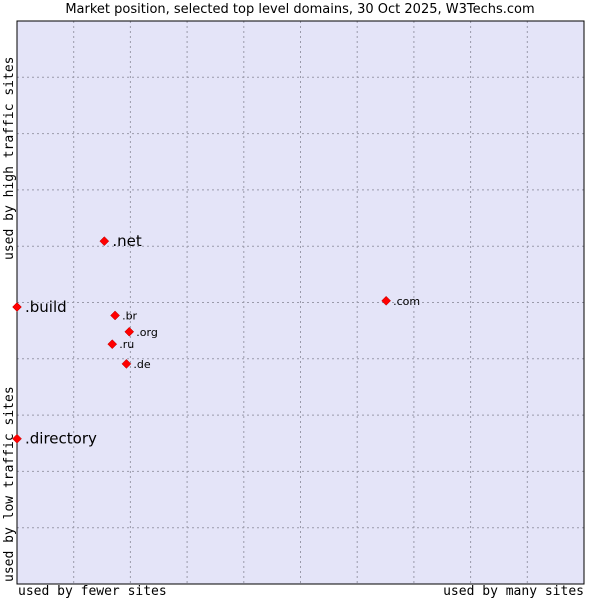 Image resolution: width=600 pixels, height=600 pixels. What do you see at coordinates (46, 307) in the screenshot?
I see `point-label-build: .build` at bounding box center [46, 307].